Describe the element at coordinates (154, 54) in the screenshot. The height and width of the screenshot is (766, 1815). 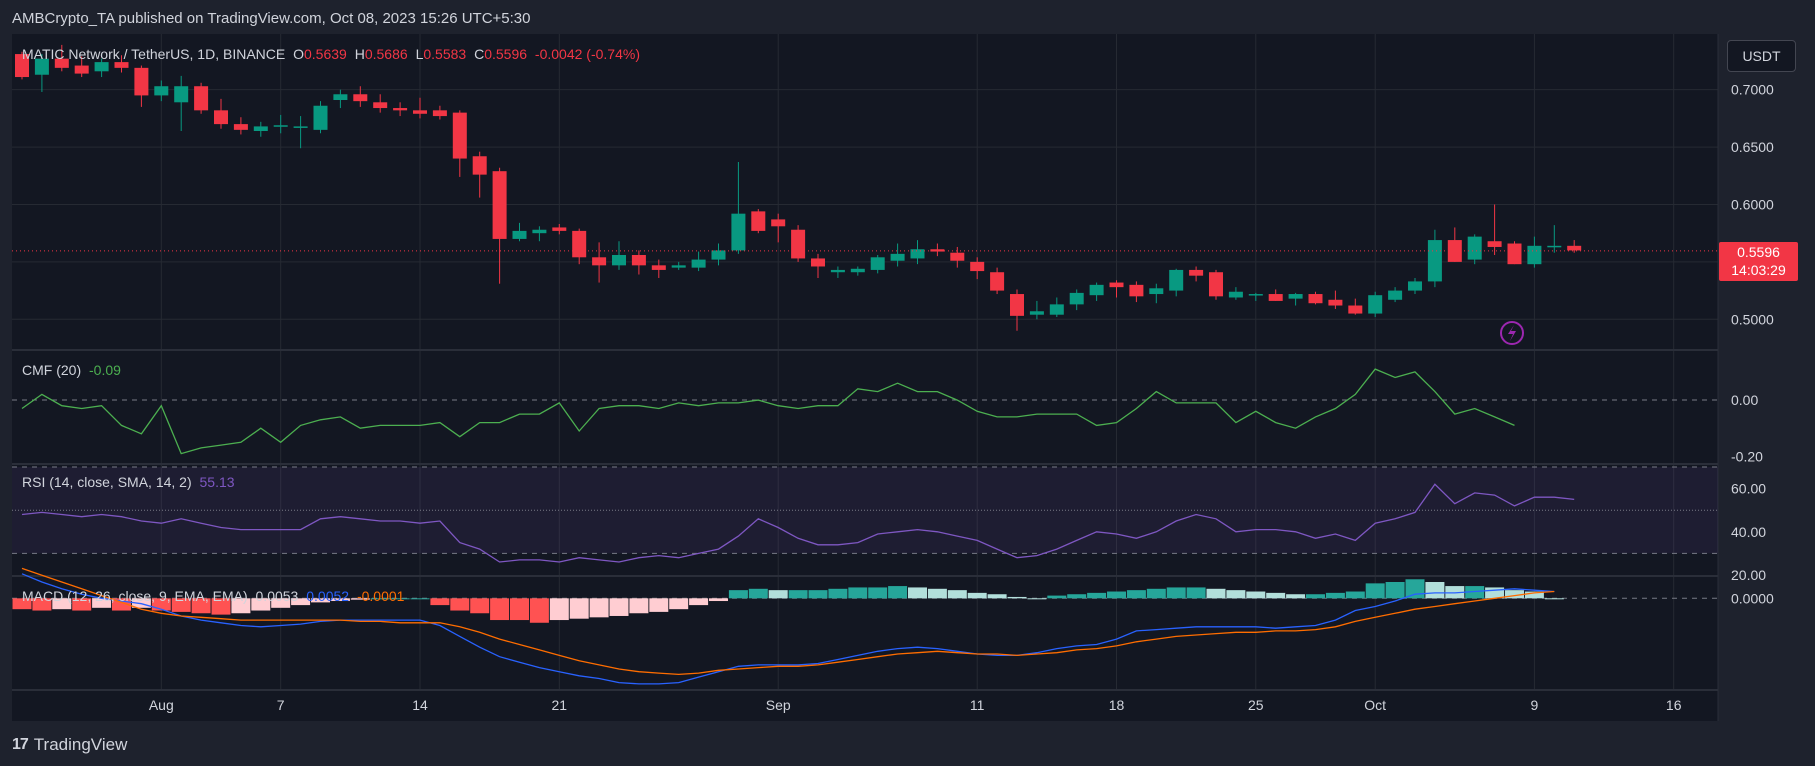
I see `symbol-title: MATIC Network / TetherUS, 1D, BINANCE` at that location.